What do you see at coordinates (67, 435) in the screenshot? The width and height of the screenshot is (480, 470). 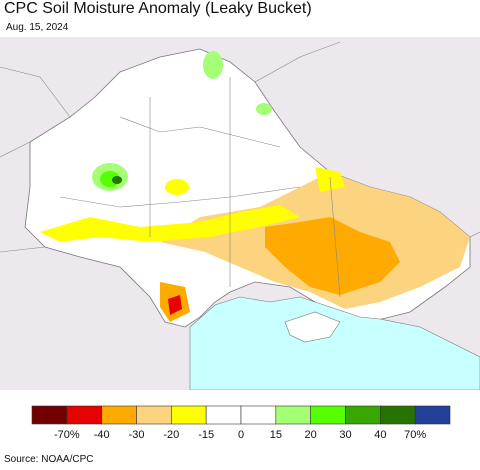 I see `legend-label: -70%` at bounding box center [67, 435].